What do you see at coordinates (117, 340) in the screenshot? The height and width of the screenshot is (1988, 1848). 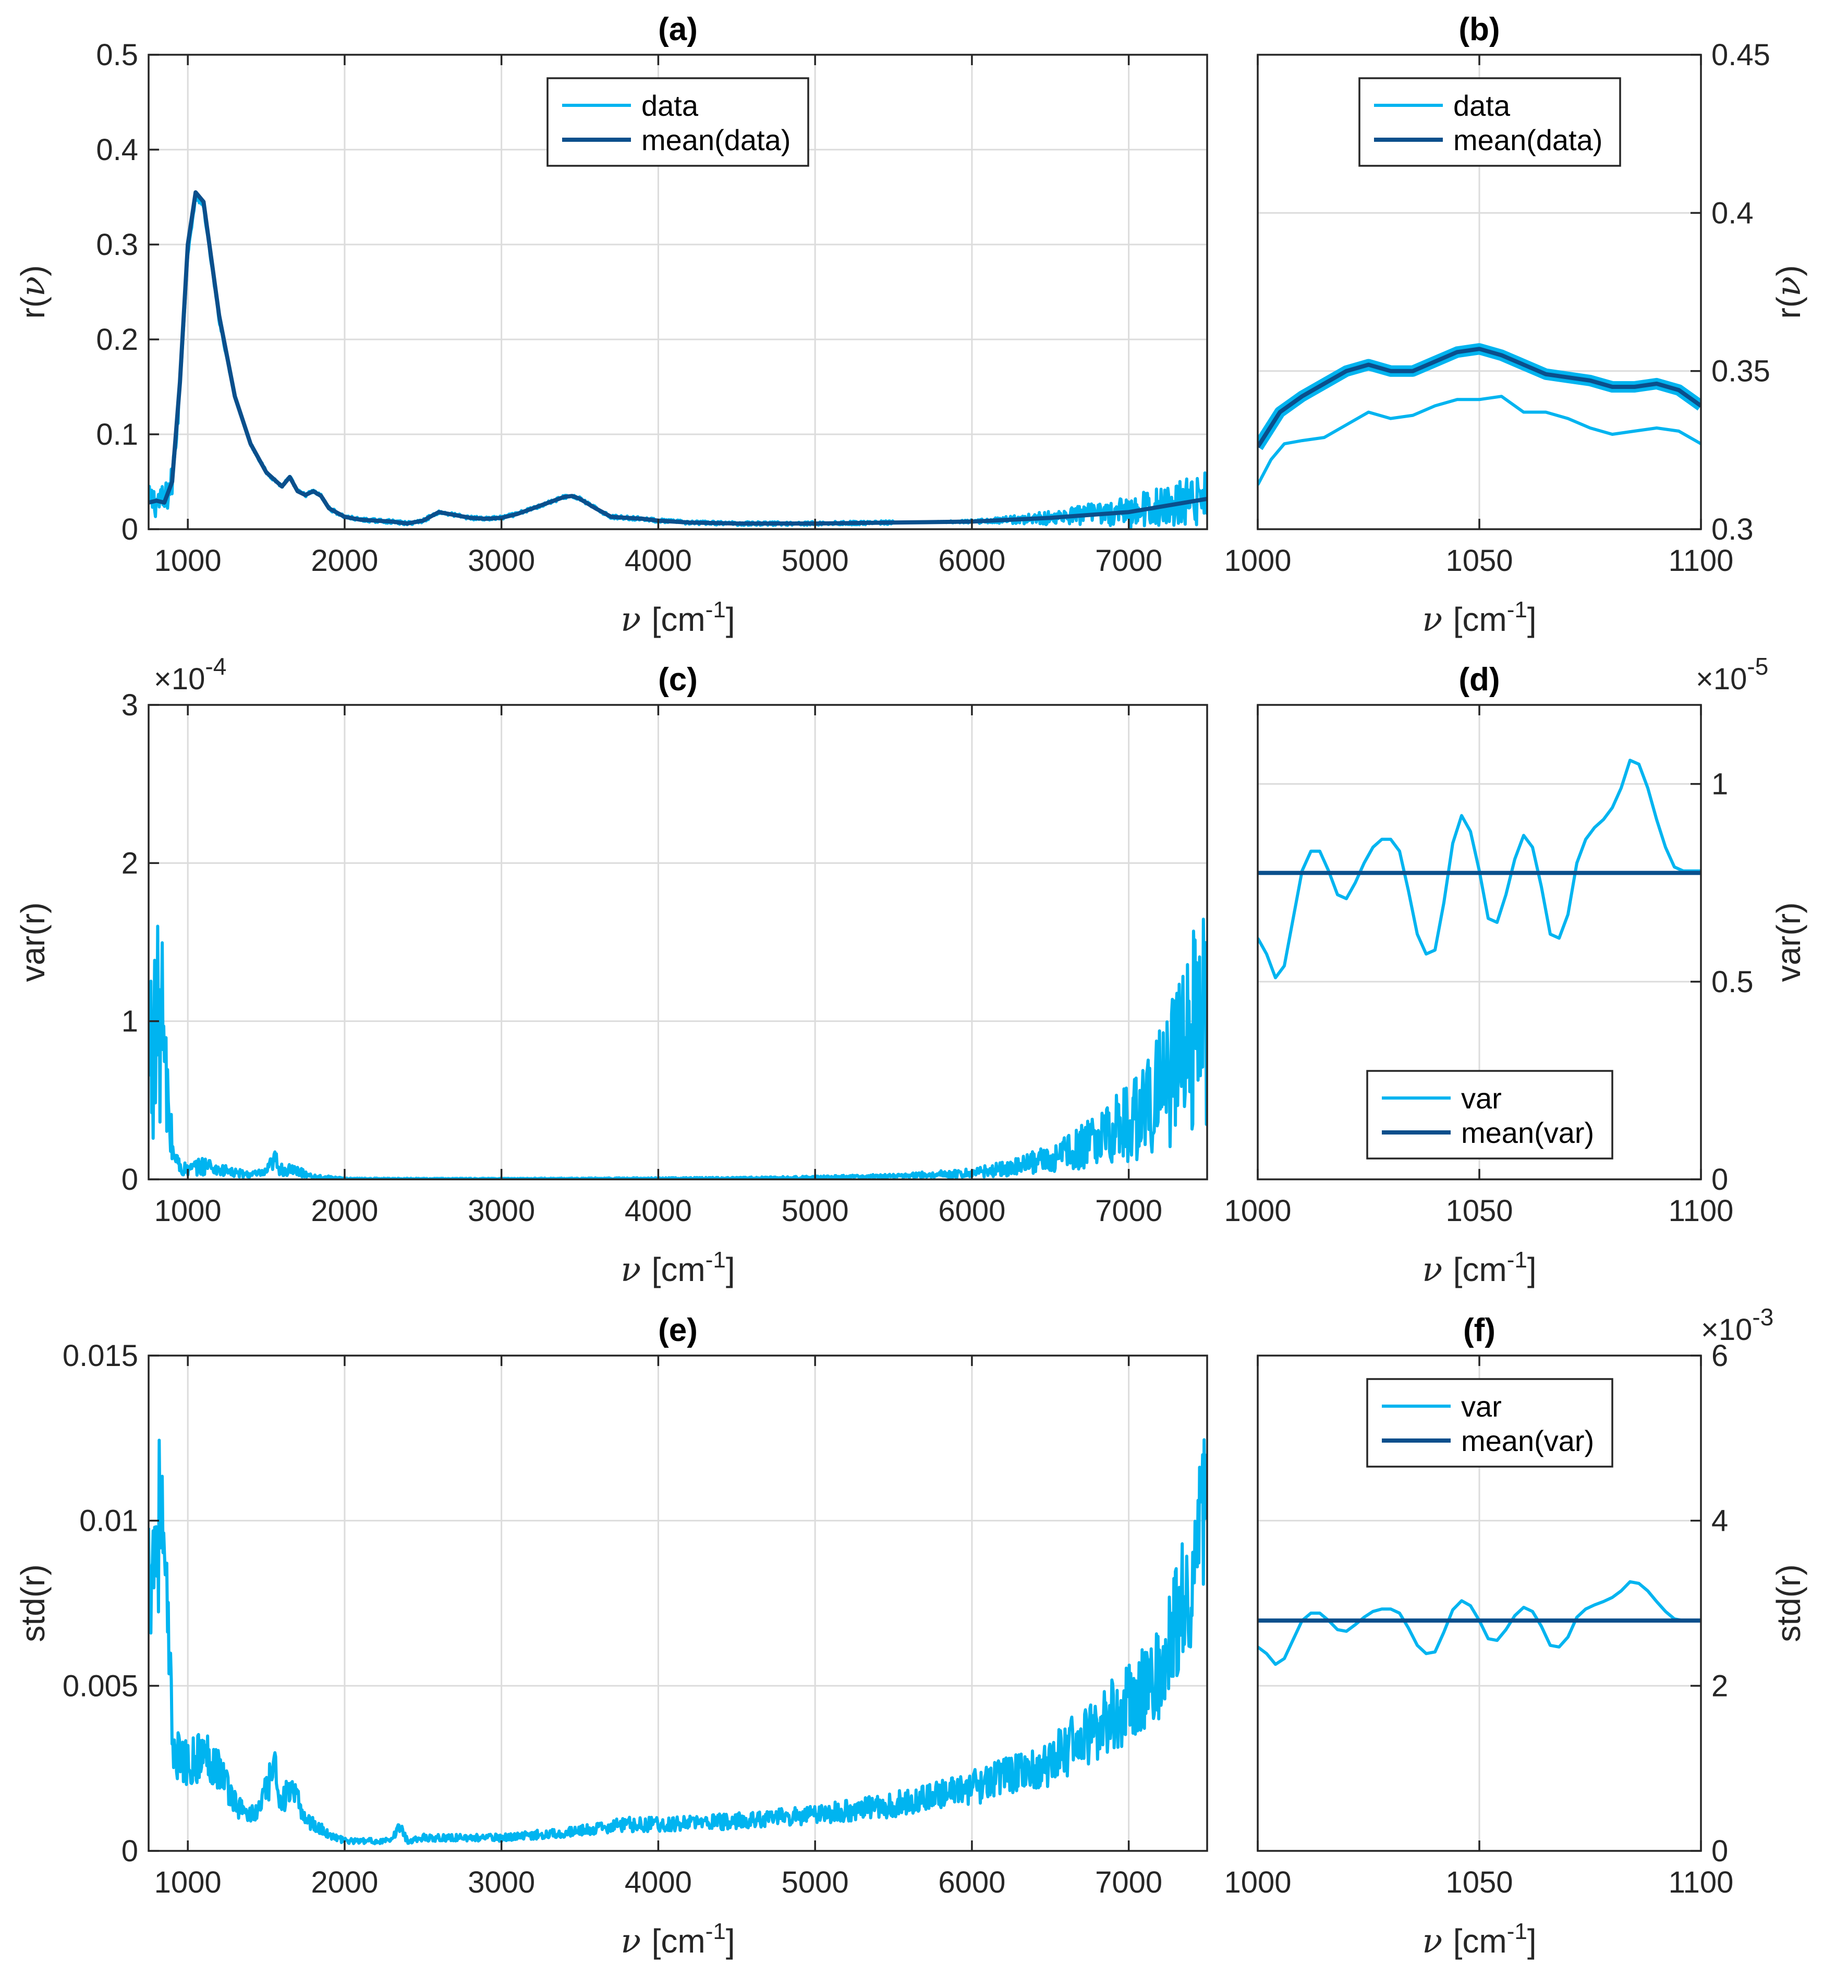 I see `y-tick-label: 0.2` at bounding box center [117, 340].